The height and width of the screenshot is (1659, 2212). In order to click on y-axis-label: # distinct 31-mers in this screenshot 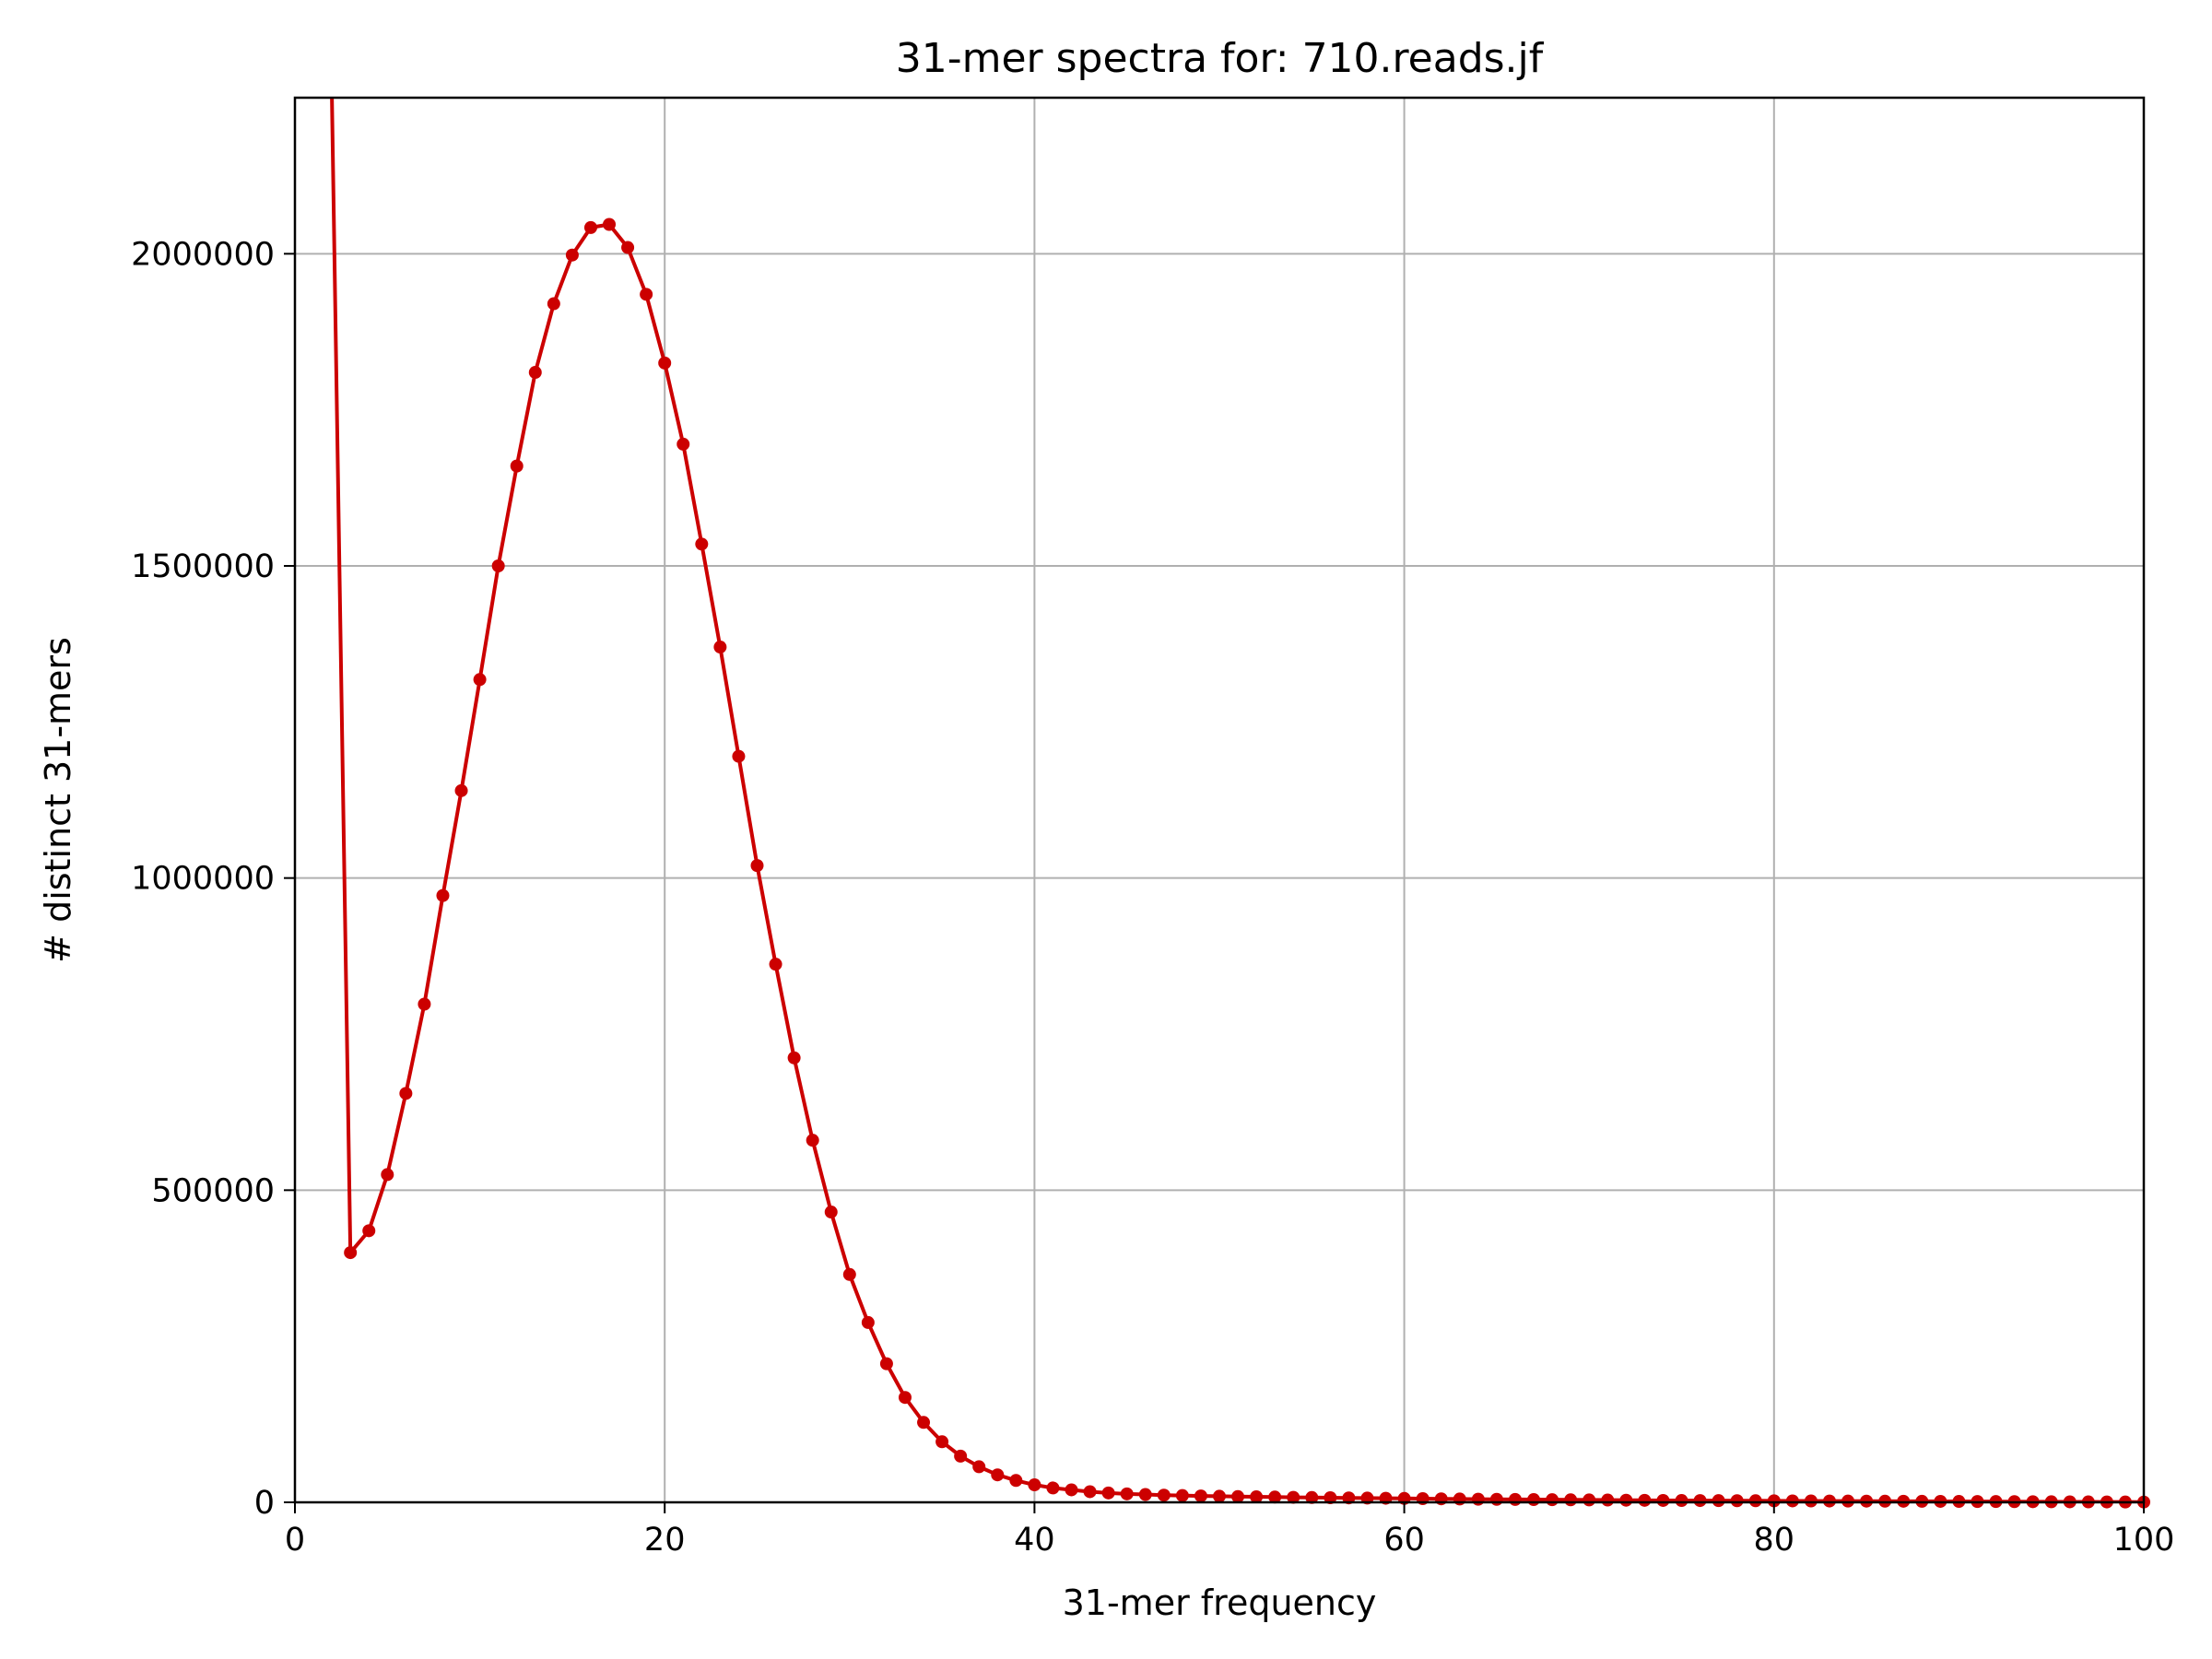, I will do `click(58, 800)`.